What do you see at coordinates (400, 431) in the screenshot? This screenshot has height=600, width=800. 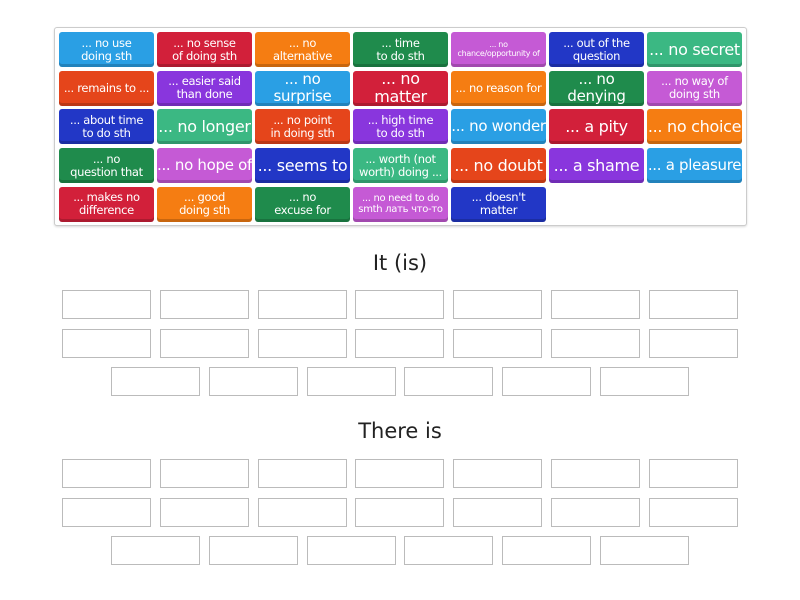 I see `group-title: There is` at bounding box center [400, 431].